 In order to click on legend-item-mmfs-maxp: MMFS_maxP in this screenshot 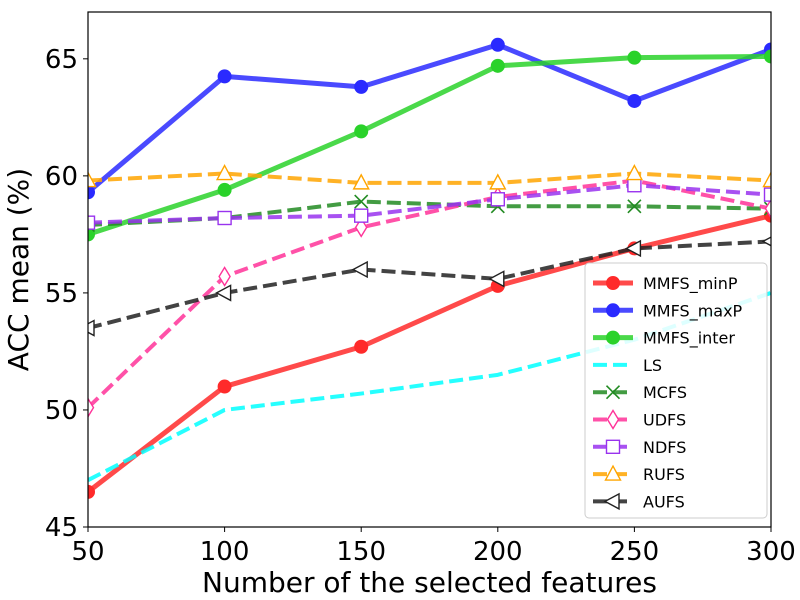, I will do `click(668, 311)`.